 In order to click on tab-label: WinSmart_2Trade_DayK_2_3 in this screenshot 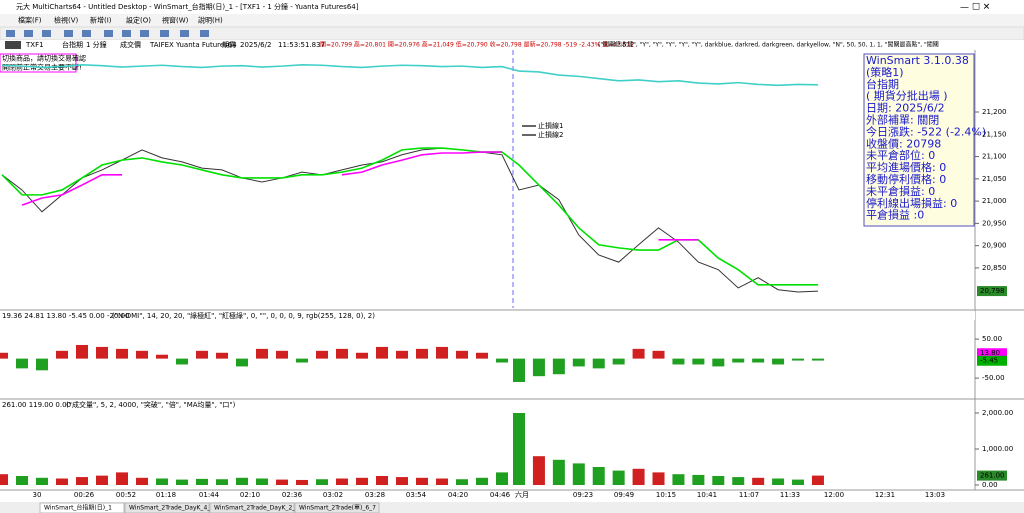, I will do `click(256, 508)`.